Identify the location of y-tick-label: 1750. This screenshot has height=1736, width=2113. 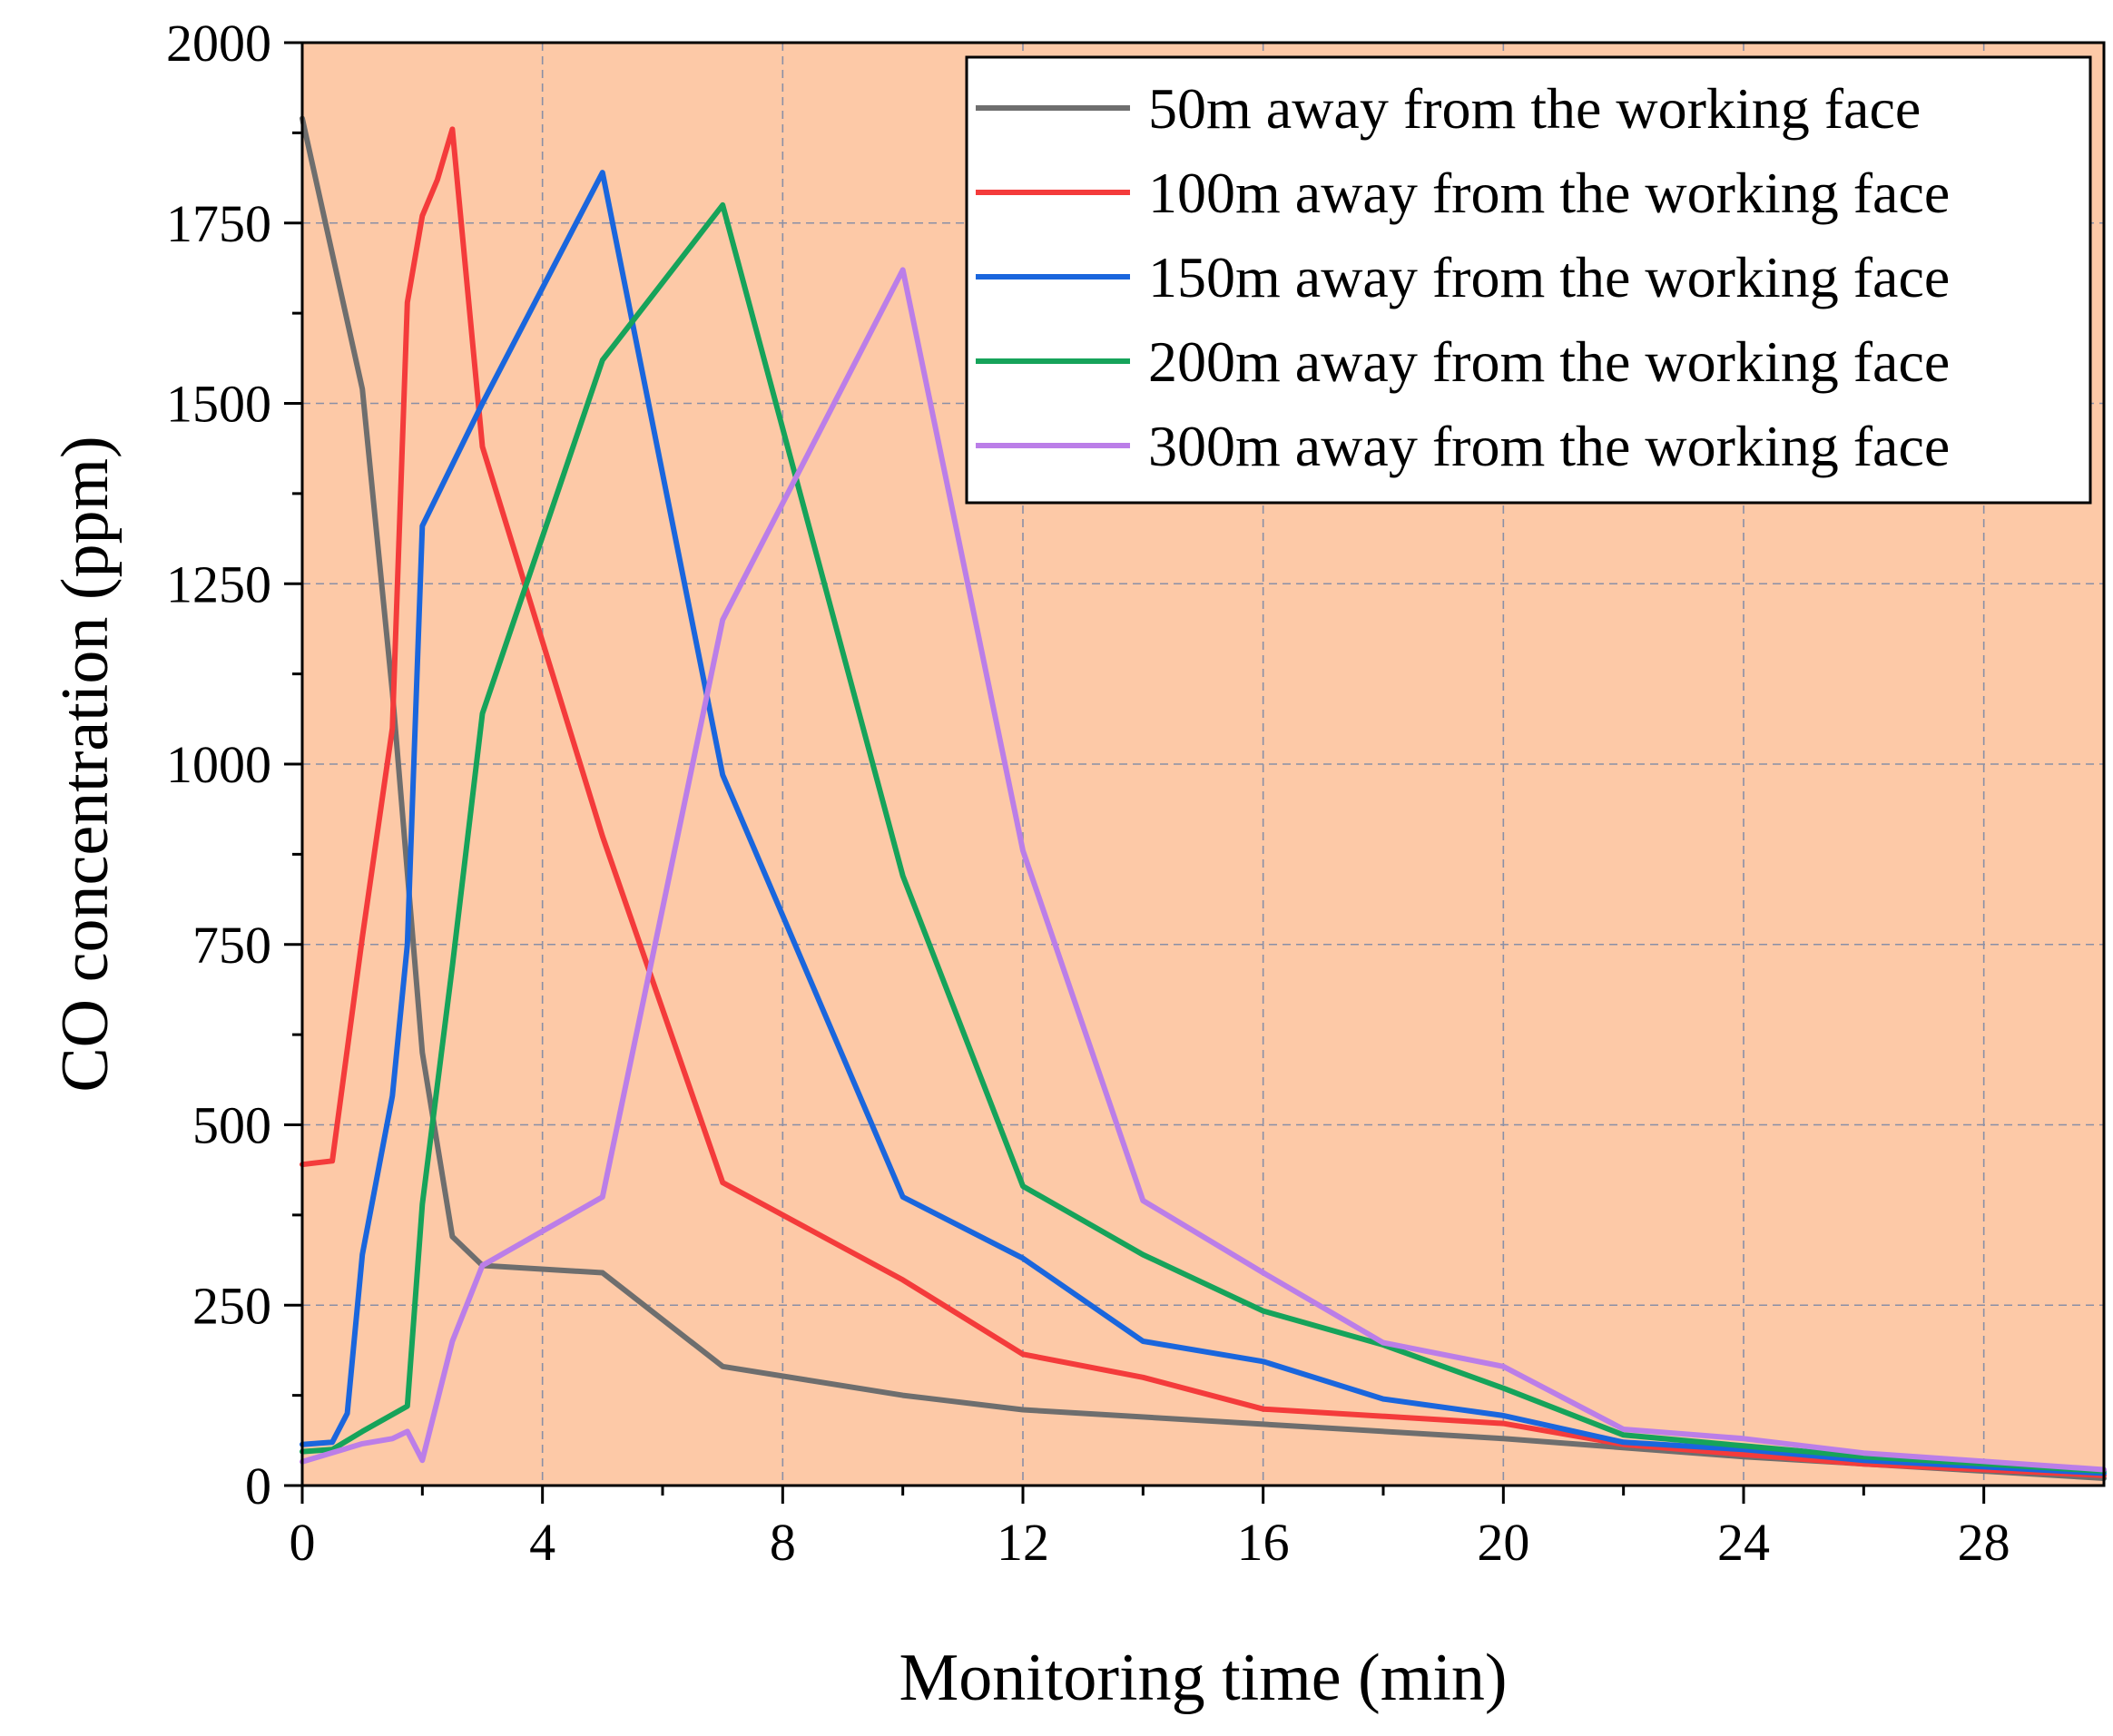
(218, 223).